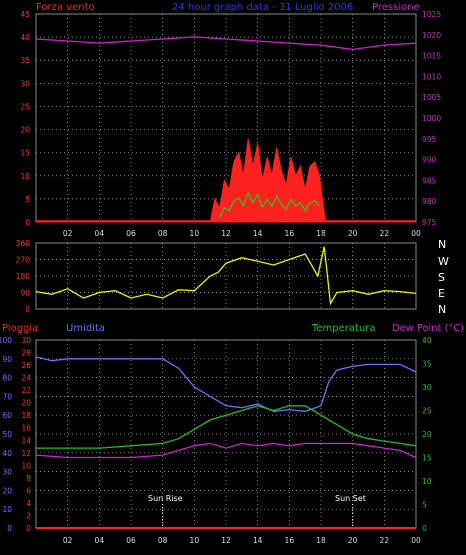  What do you see at coordinates (427, 481) in the screenshot?
I see `temperature-tick-label: 10` at bounding box center [427, 481].